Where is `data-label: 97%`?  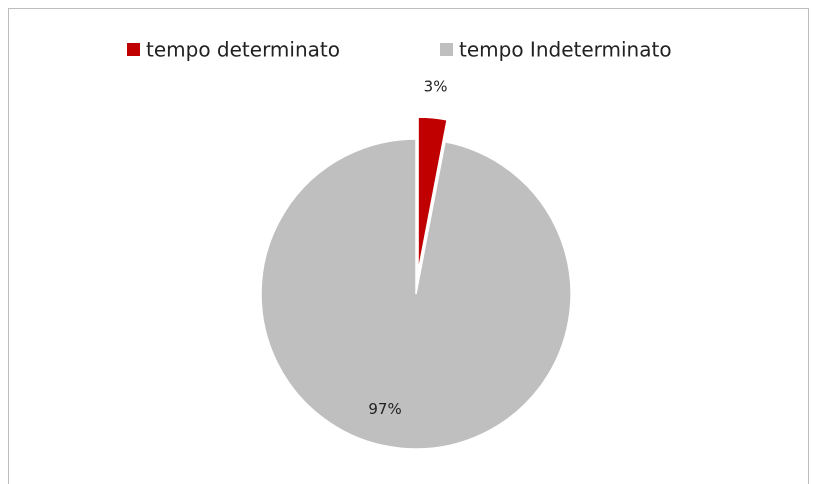 data-label: 97% is located at coordinates (384, 409).